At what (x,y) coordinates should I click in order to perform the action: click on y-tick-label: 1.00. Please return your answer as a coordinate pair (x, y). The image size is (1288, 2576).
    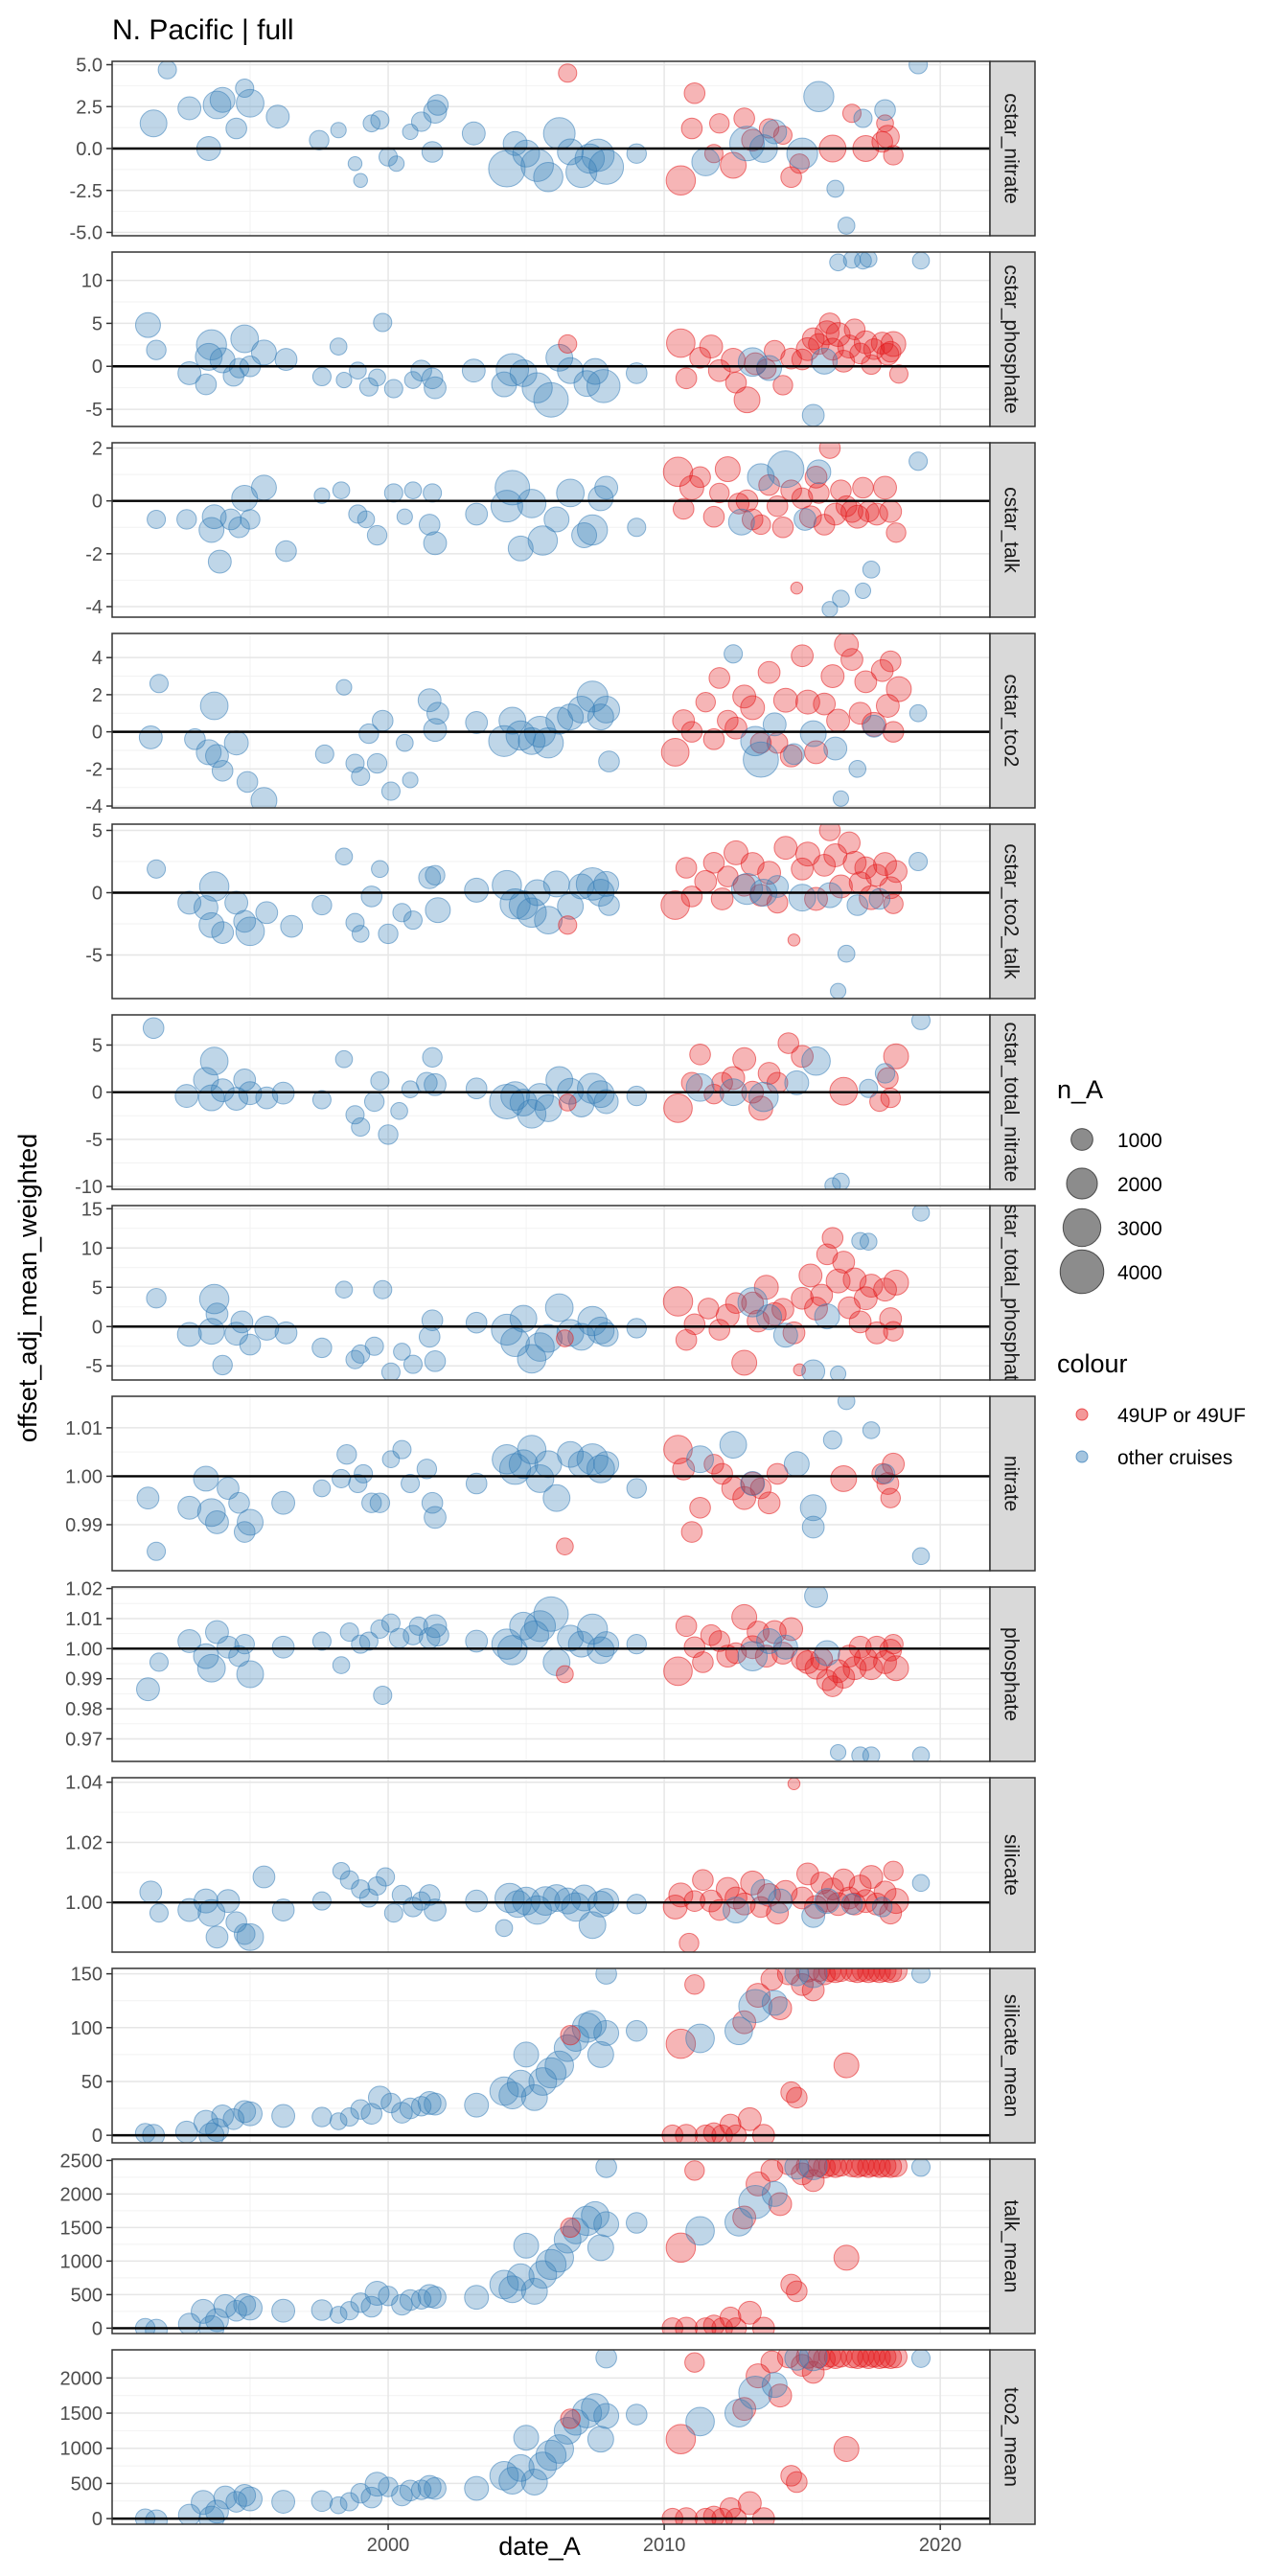
    Looking at the image, I should click on (84, 1903).